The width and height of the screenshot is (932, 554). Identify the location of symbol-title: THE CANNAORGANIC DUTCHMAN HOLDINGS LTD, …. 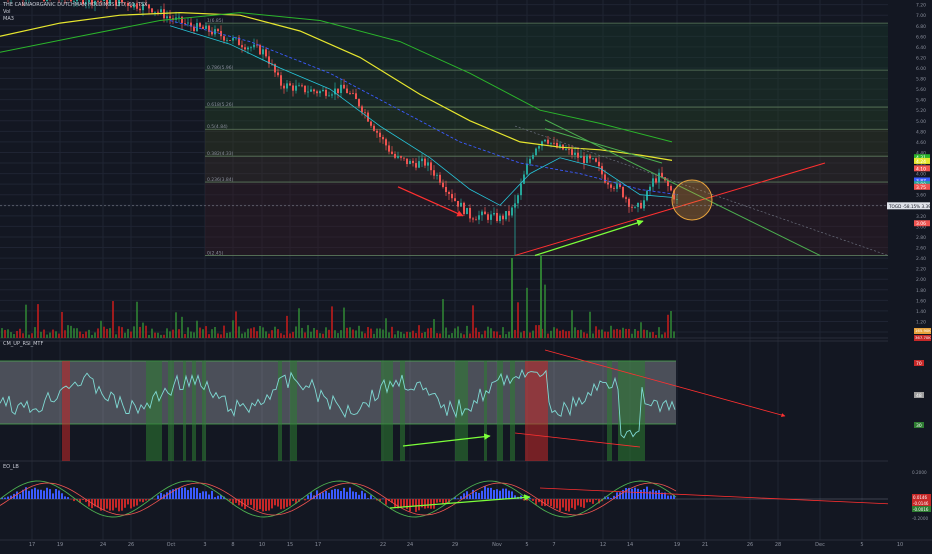
(75, 5).